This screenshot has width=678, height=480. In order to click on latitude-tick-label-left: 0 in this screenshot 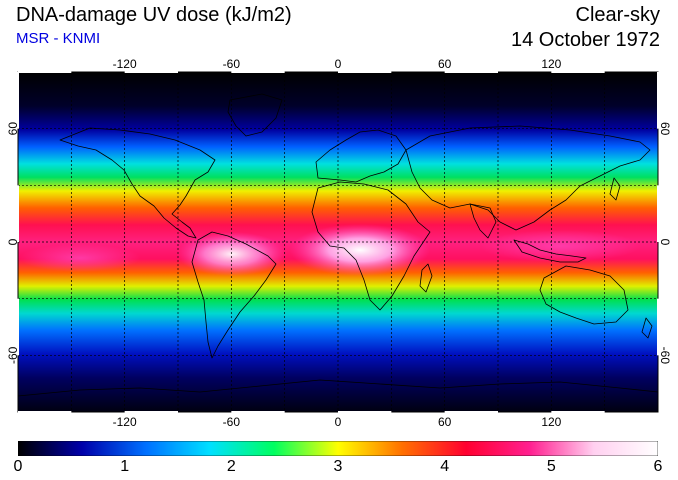, I will do `click(13, 241)`.